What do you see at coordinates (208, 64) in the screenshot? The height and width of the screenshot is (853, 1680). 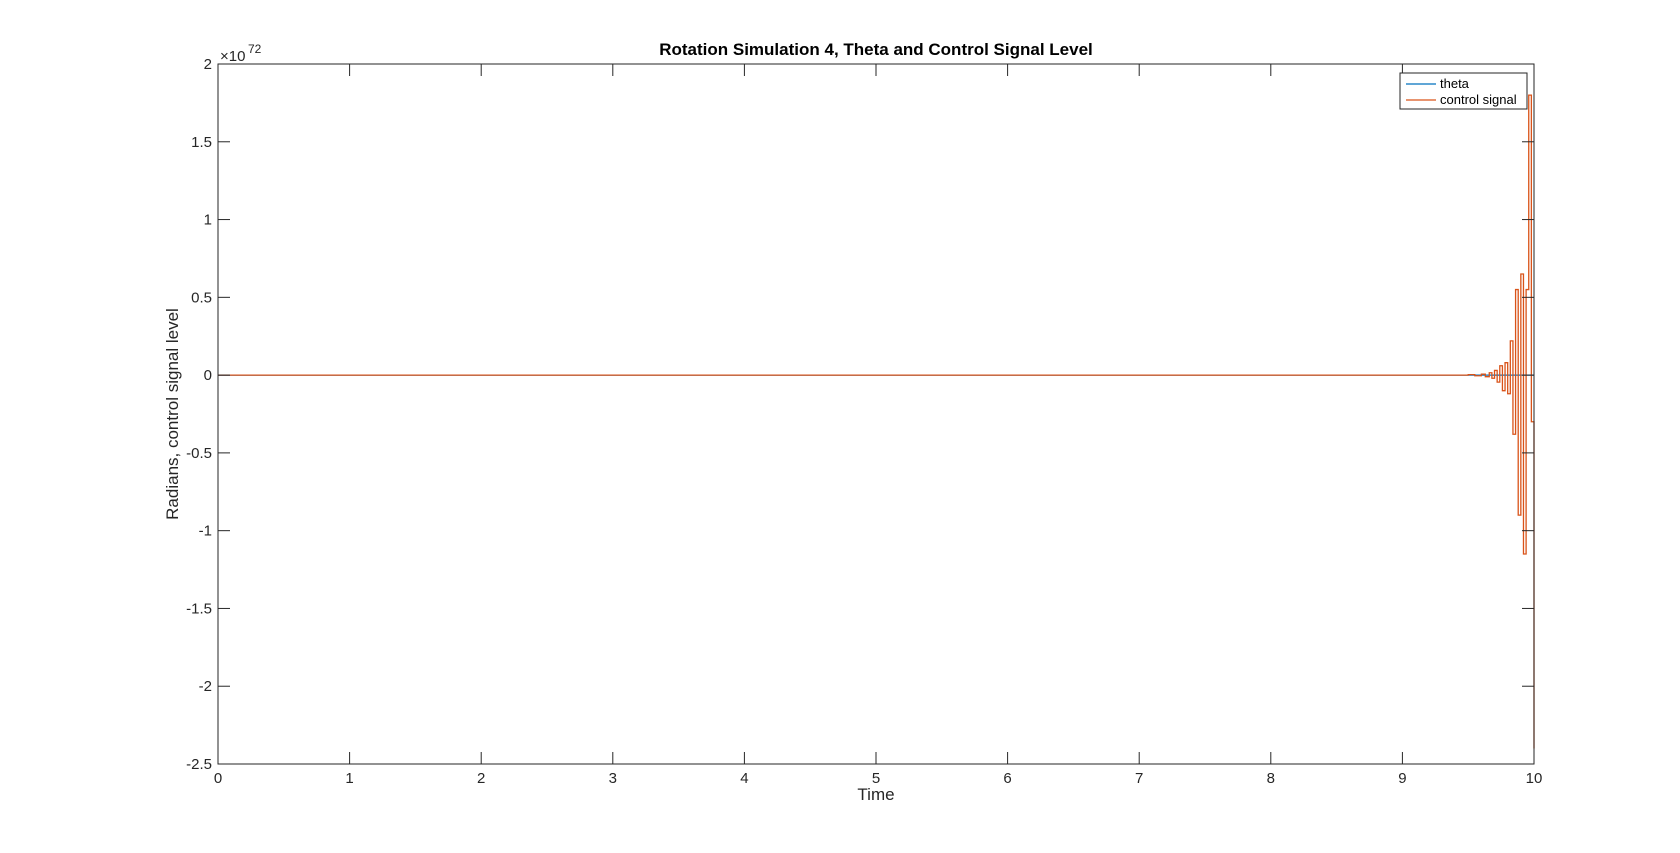 I see `y-tick-label: 2` at bounding box center [208, 64].